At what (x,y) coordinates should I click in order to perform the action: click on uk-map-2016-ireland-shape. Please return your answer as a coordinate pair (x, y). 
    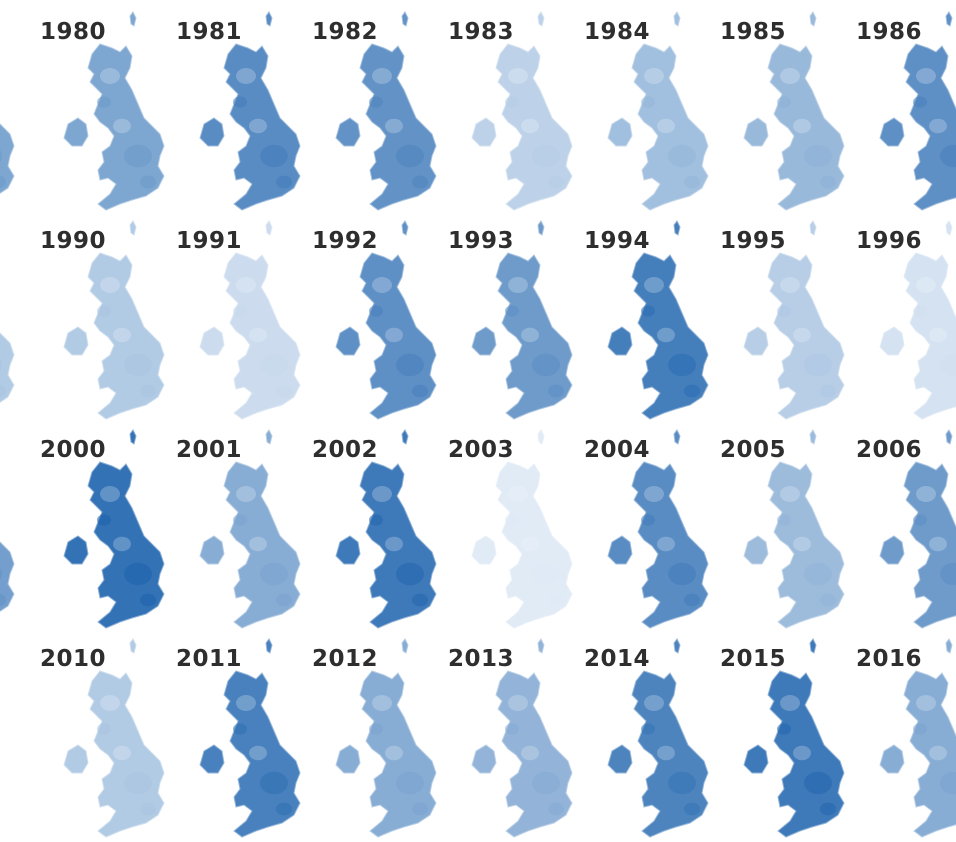
    Looking at the image, I should click on (892, 759).